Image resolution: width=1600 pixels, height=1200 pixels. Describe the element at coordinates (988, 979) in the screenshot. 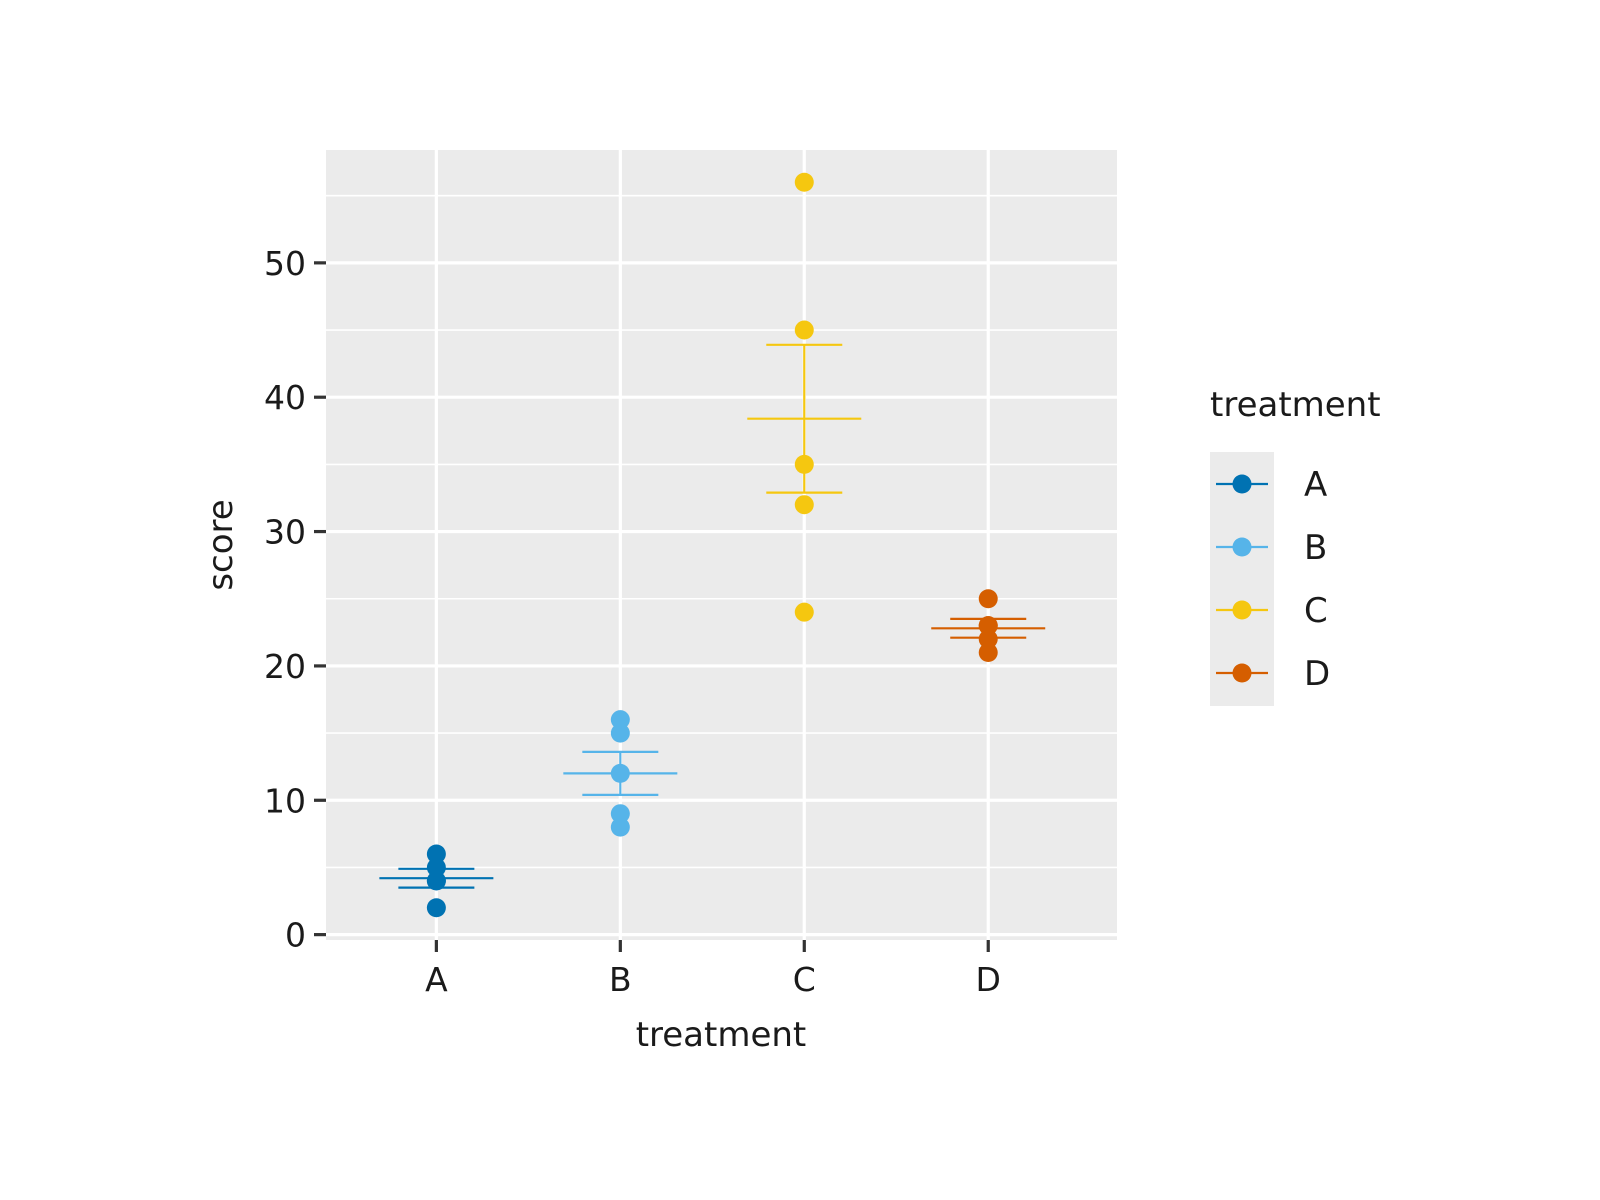

I see `x-tick-label: D` at that location.